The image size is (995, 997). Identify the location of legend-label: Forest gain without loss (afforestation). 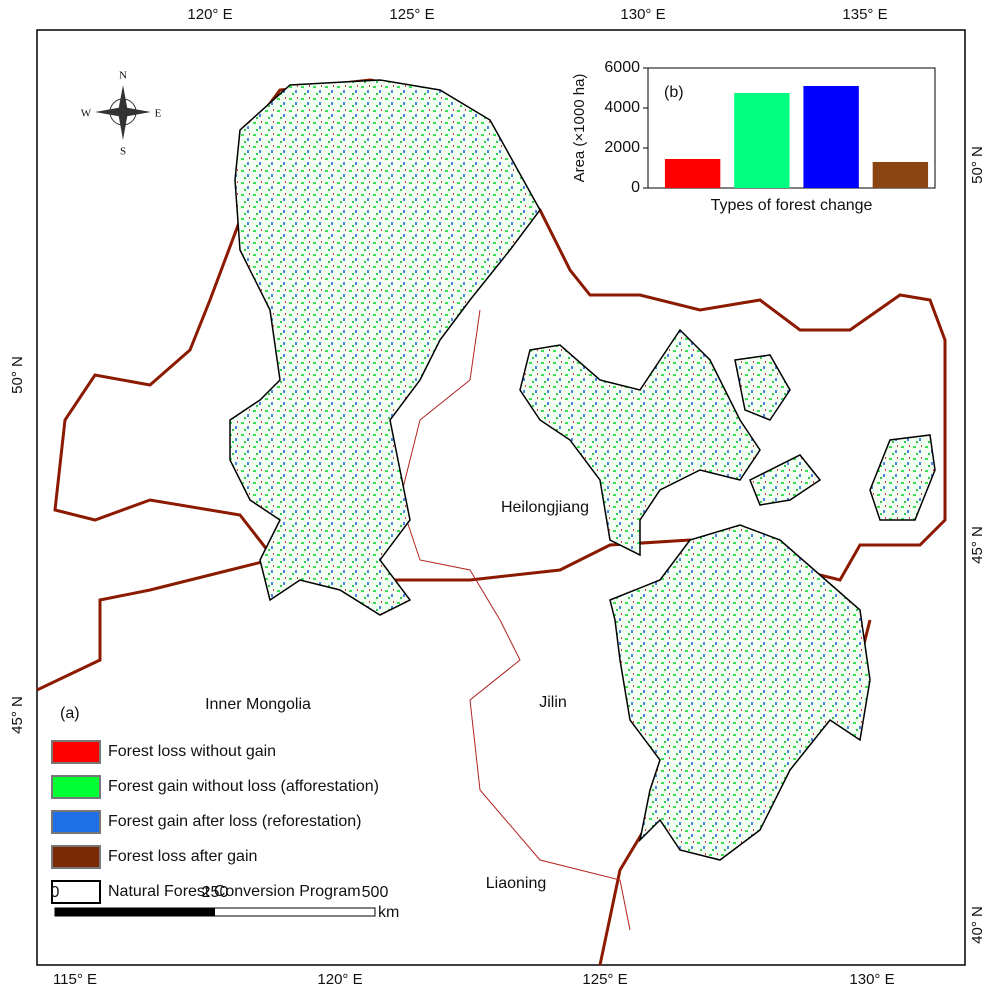
(243, 786).